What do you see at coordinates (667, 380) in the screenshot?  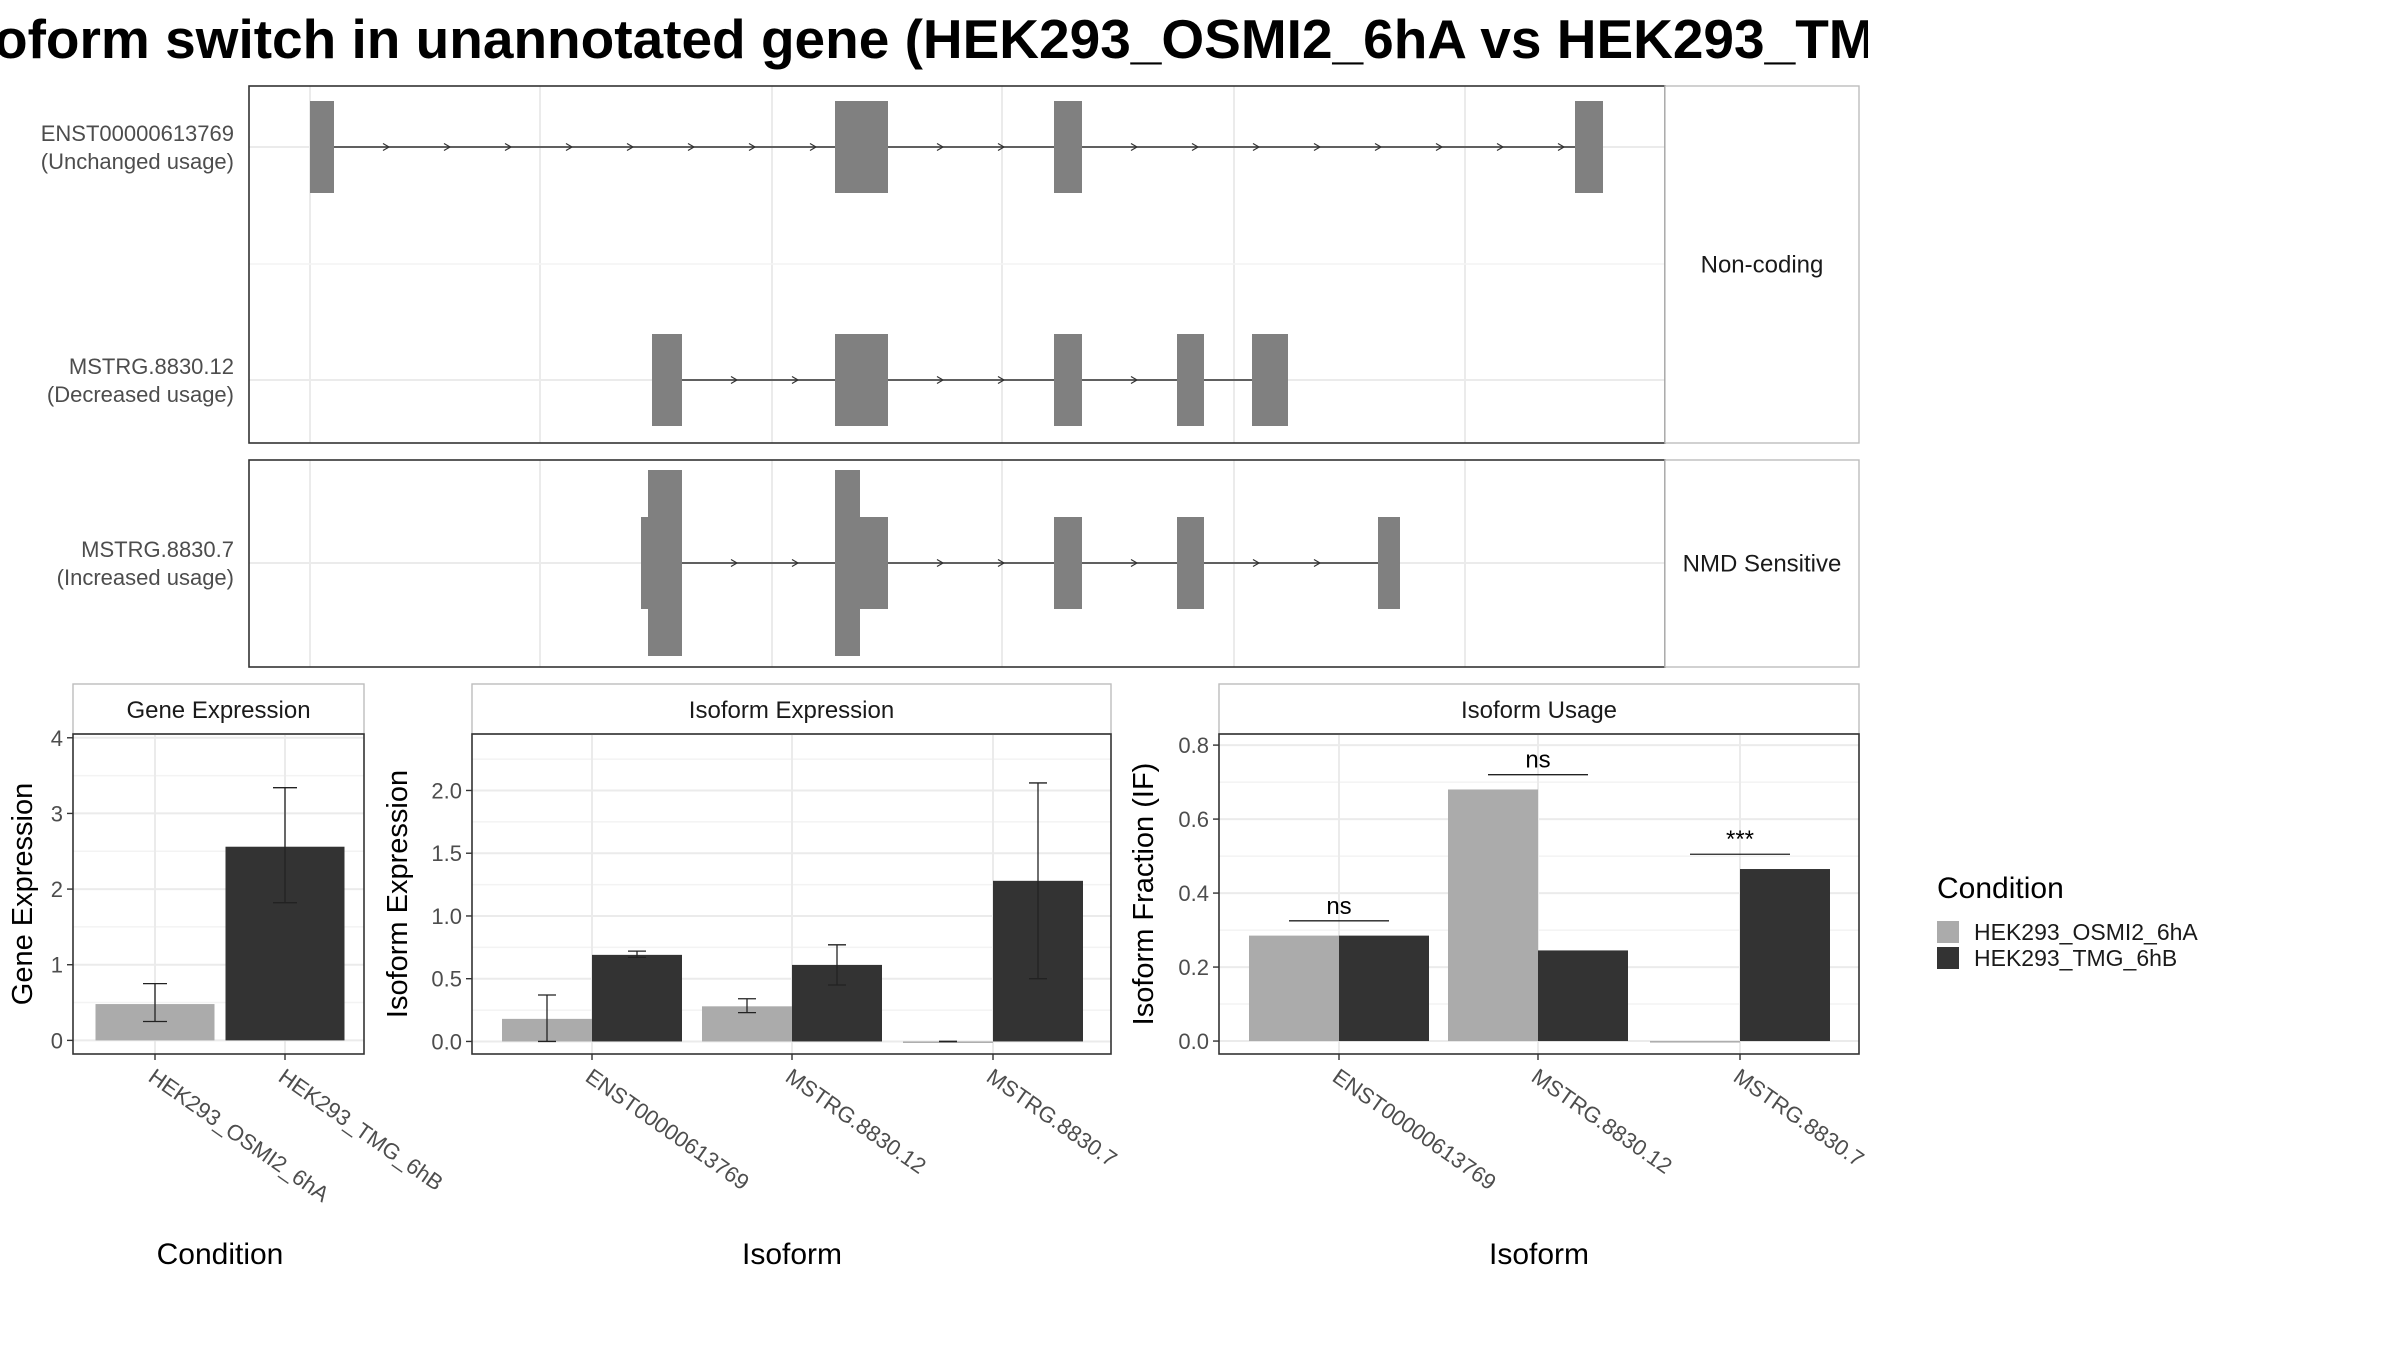 I see `transcript-MSTRG.8830.12: MSTRG.8830.12 (Decreased usage)` at bounding box center [667, 380].